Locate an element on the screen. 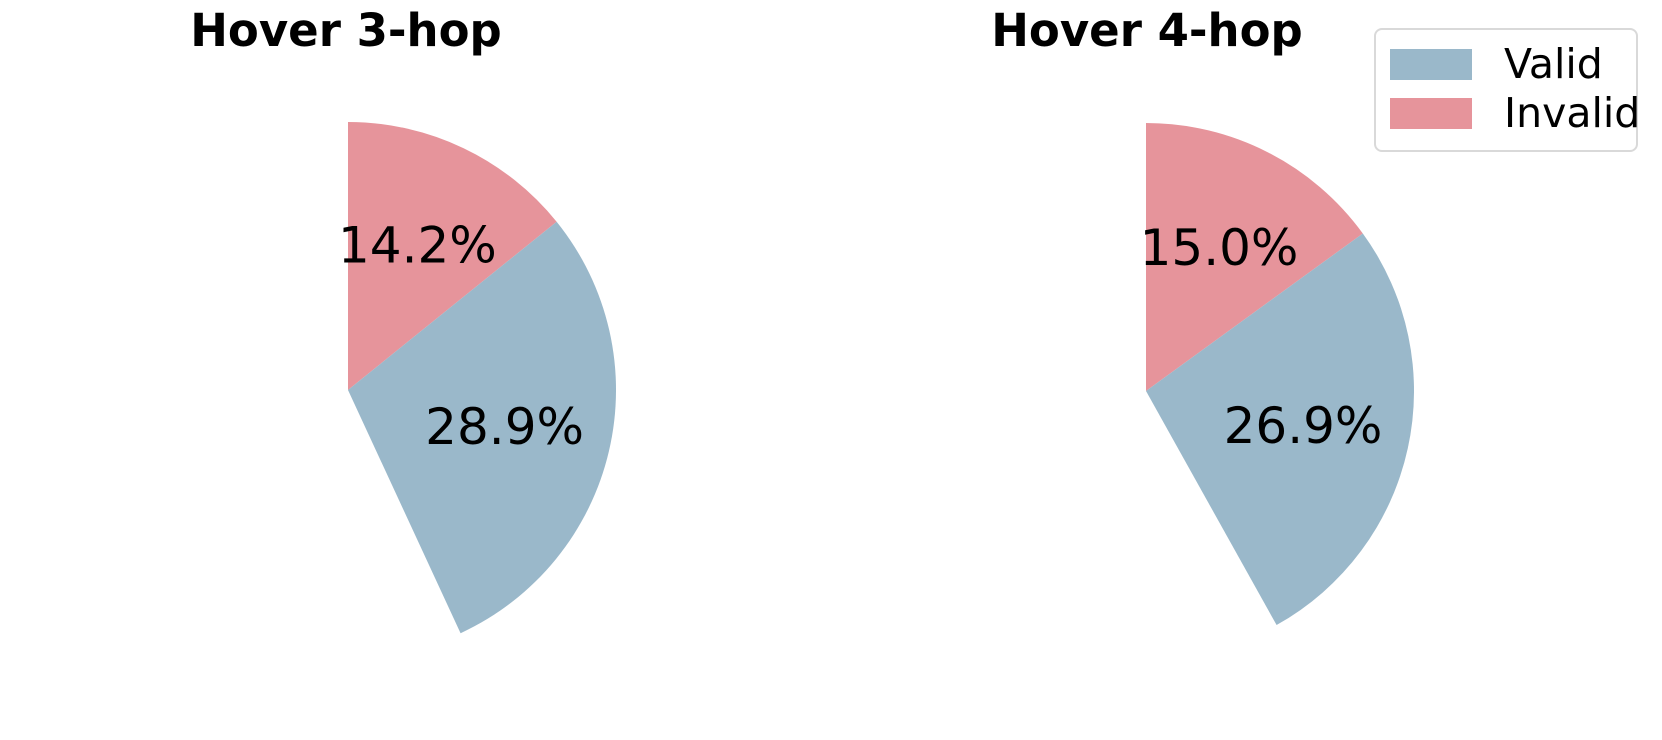  legend-row-invalid: Invalid is located at coordinates (1515, 113).